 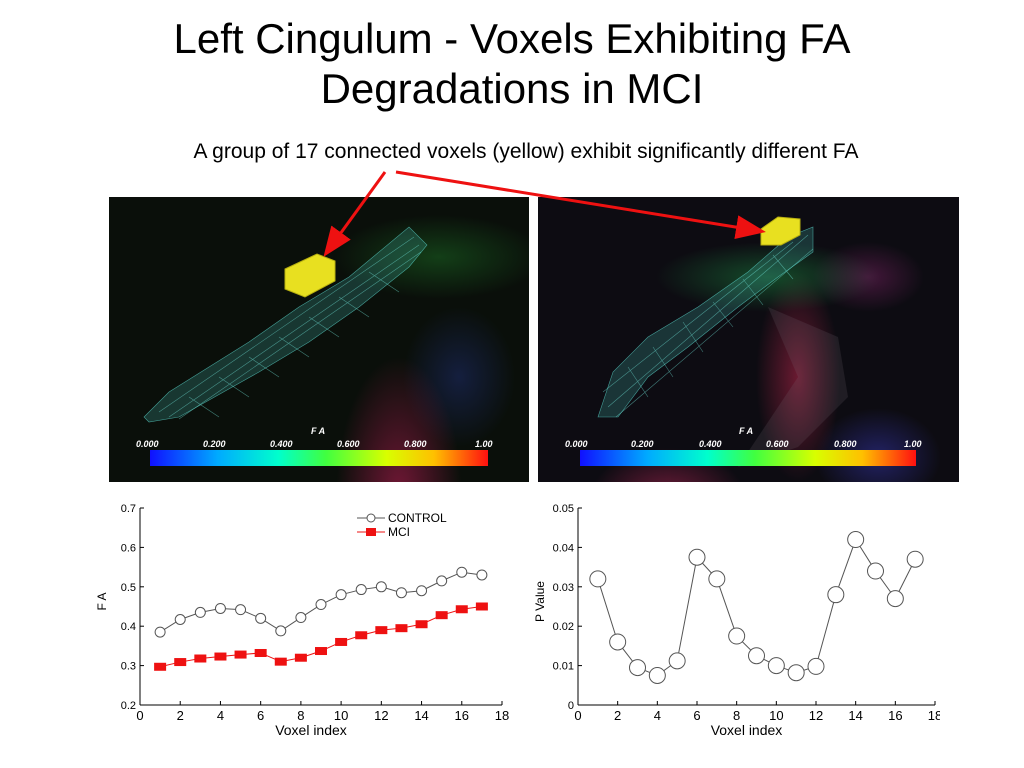 I want to click on x-tick-label: 6, so click(x=260, y=715).